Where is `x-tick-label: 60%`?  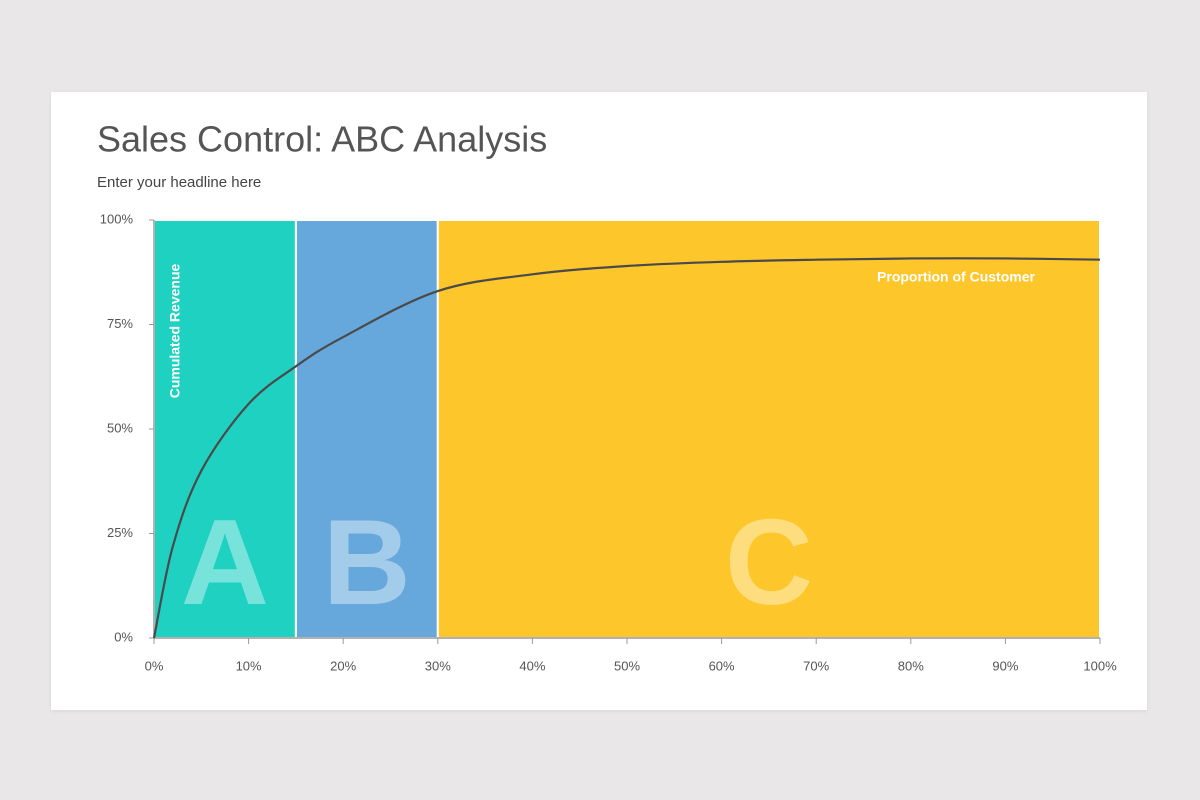 x-tick-label: 60% is located at coordinates (722, 665).